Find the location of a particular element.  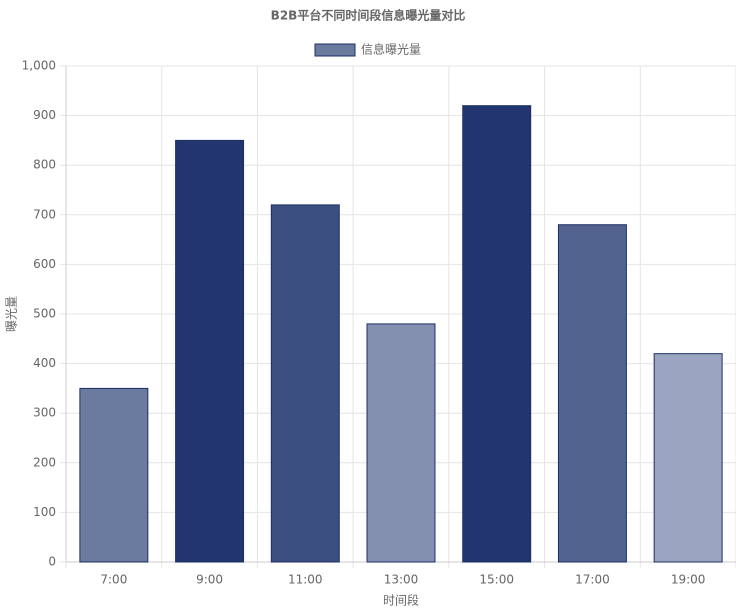

y-axis-label: 曝光量 is located at coordinates (12, 314).